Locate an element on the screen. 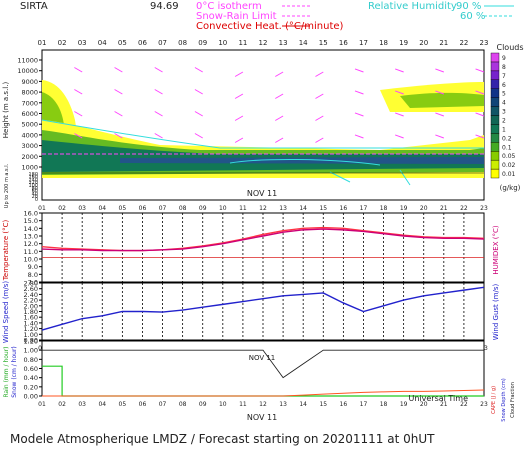 This screenshot has width=528, height=450. hour-tick-label-2: 13 is located at coordinates (283, 208).